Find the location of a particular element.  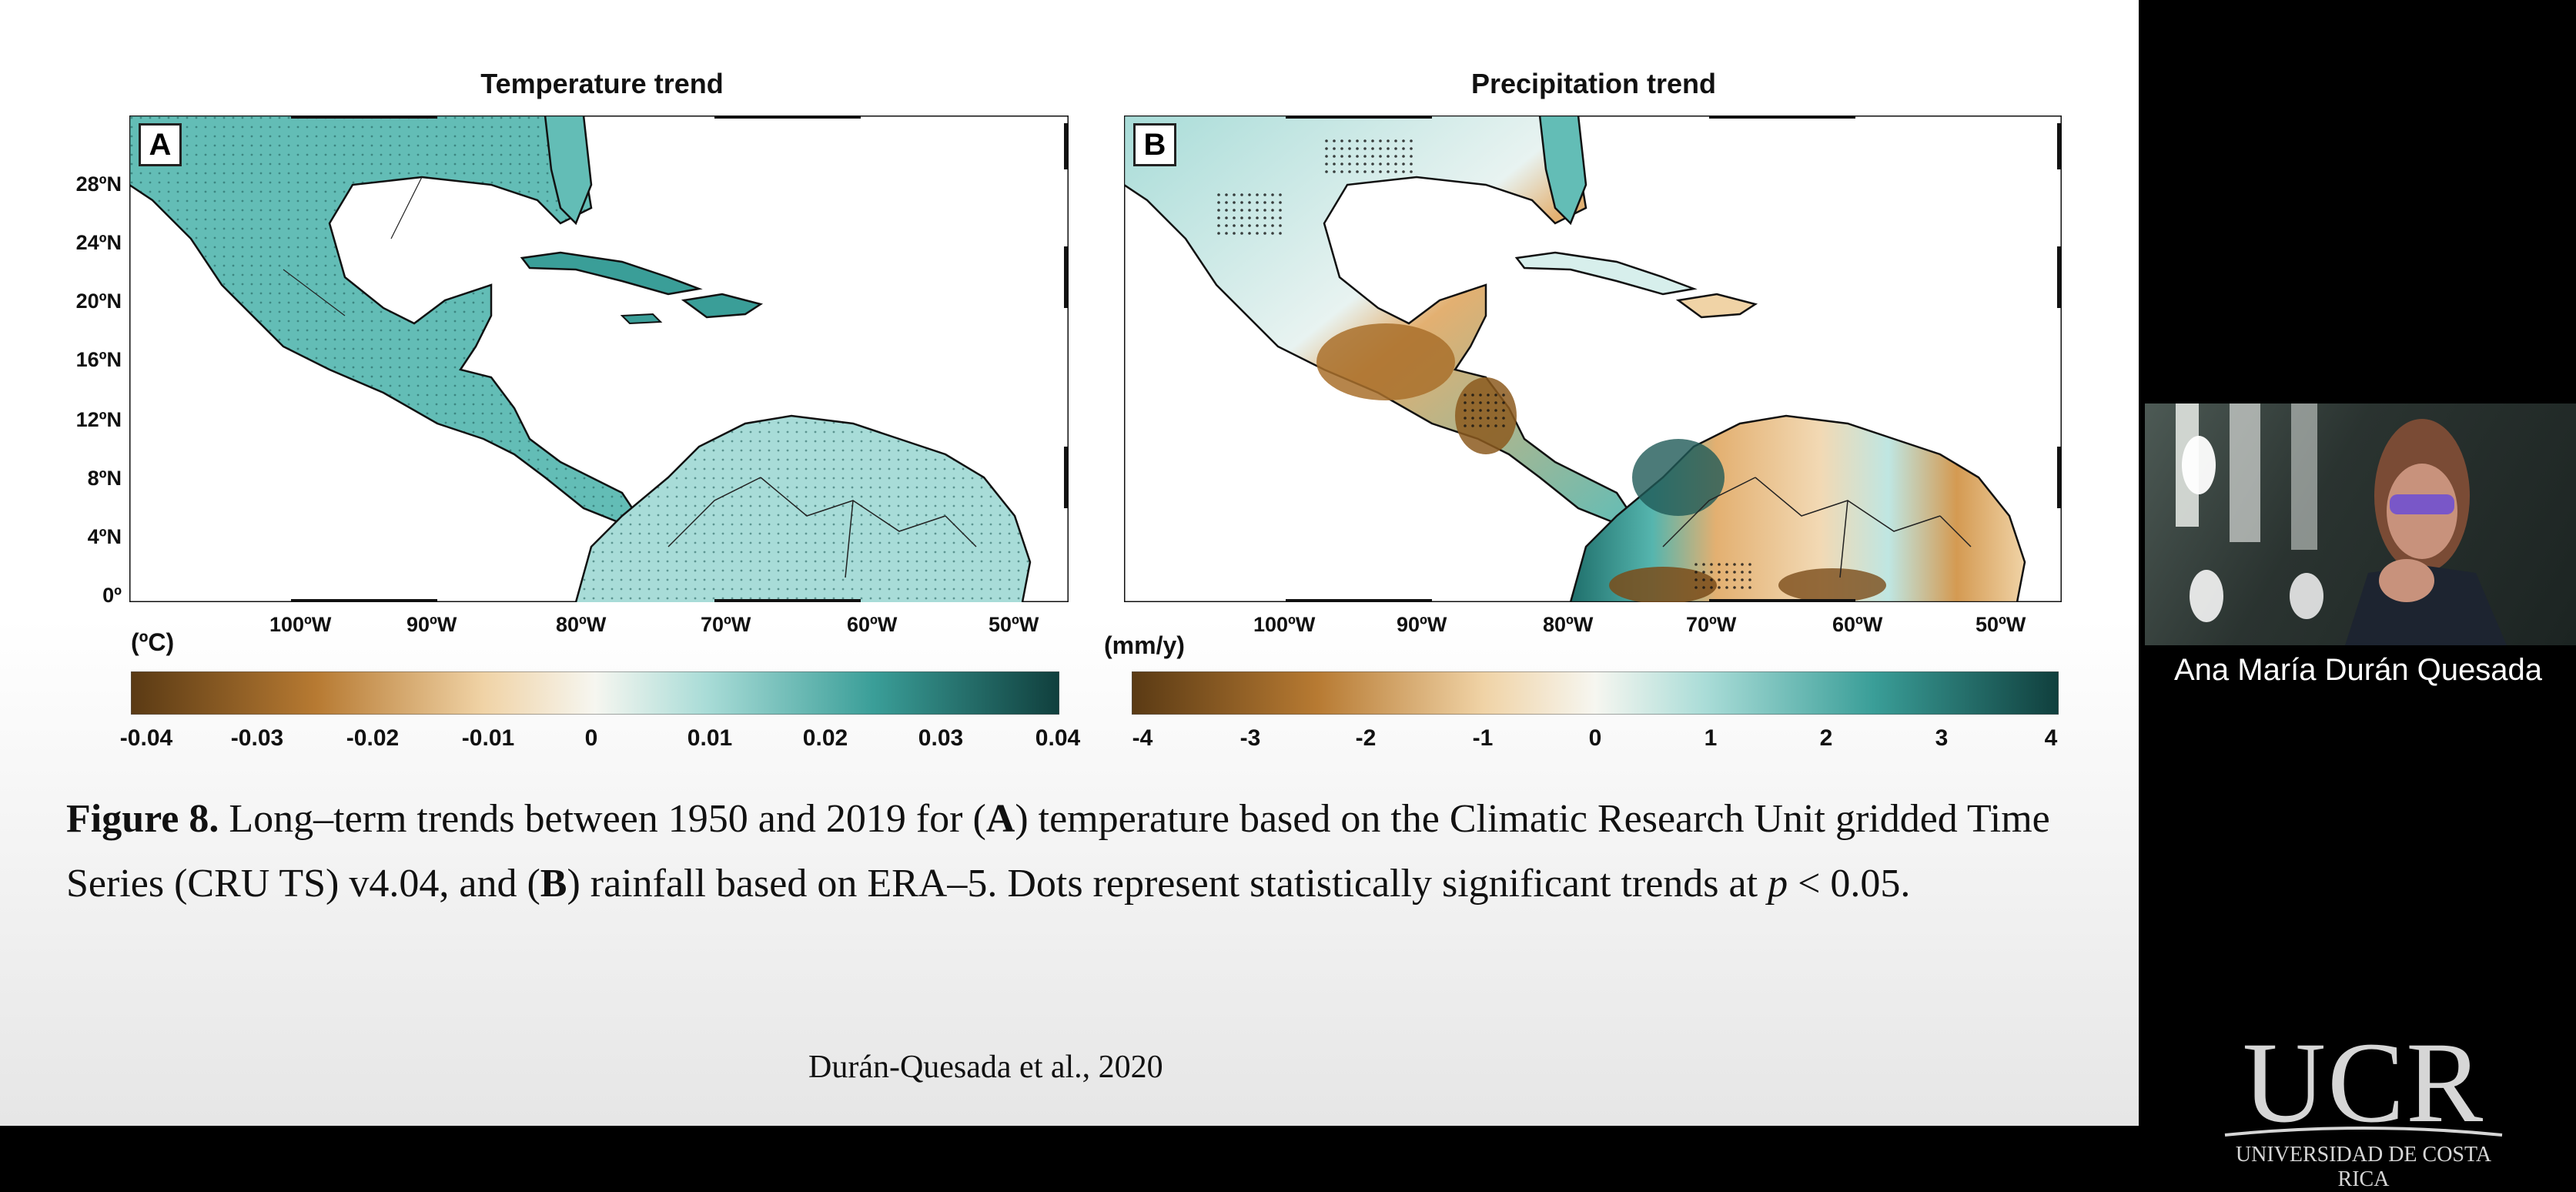

ucr-logo: UCR UNIVERSIDAD DE COSTA RICA is located at coordinates (2364, 1103).